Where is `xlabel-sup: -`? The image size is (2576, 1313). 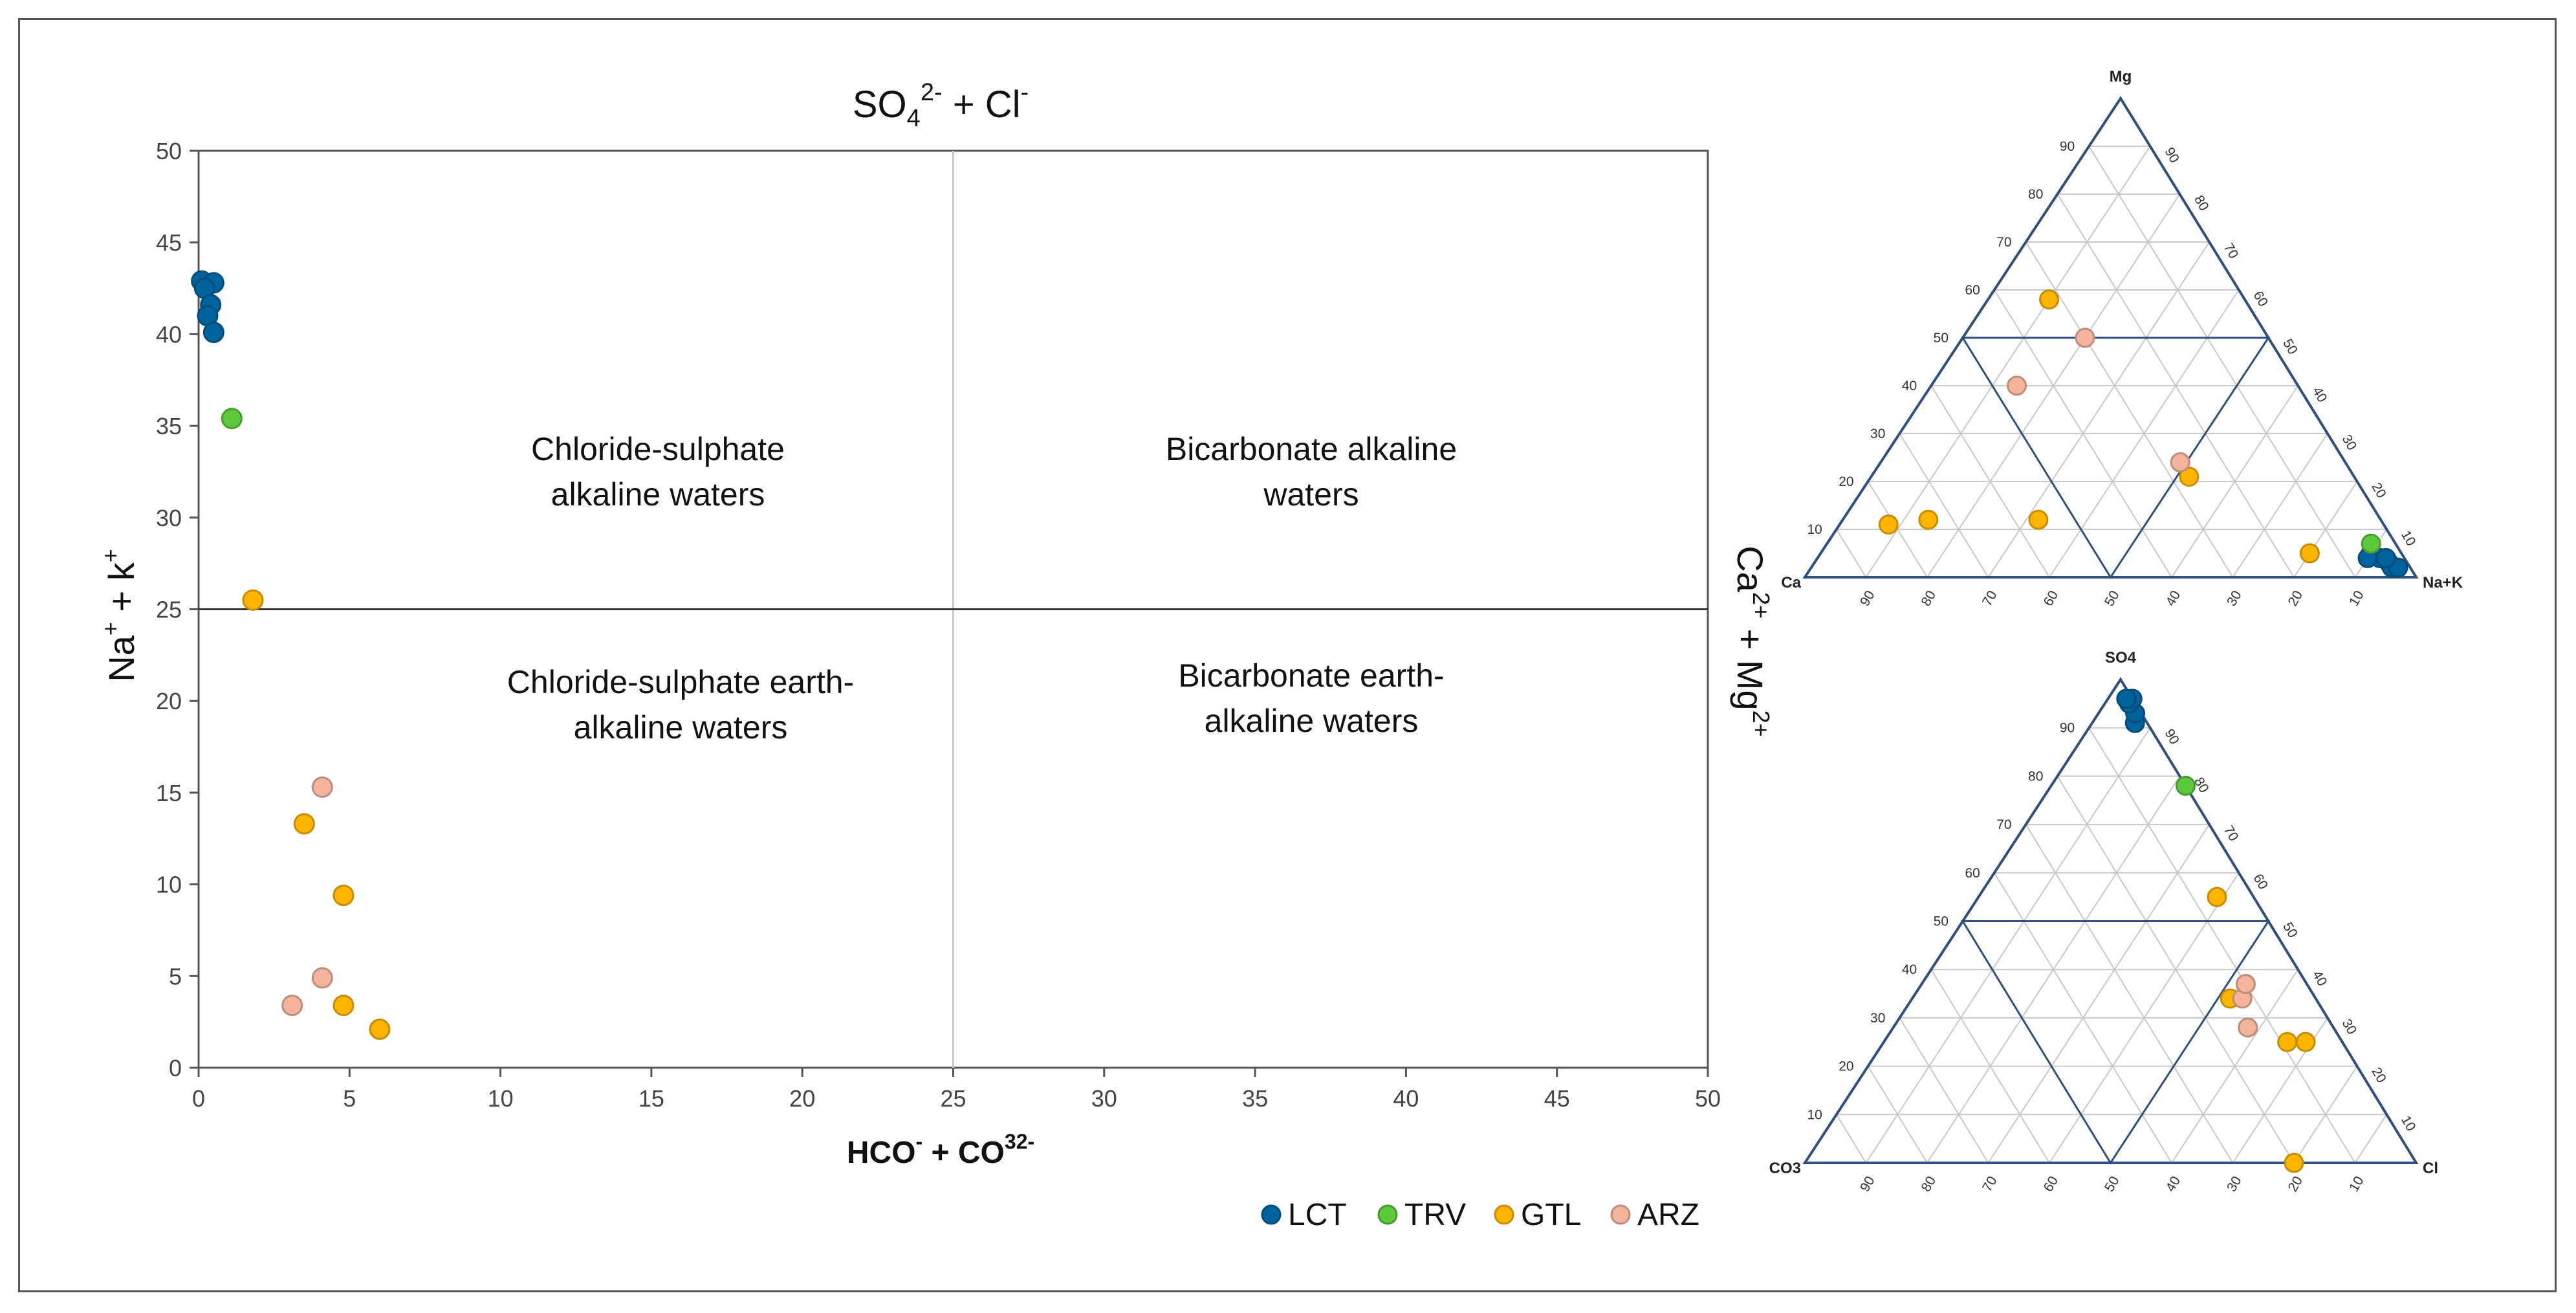 xlabel-sup: - is located at coordinates (919, 1141).